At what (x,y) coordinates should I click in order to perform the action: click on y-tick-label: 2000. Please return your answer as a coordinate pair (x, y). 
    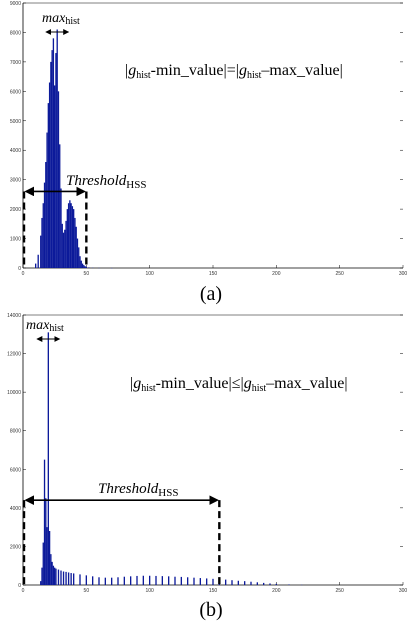
    Looking at the image, I should click on (15, 547).